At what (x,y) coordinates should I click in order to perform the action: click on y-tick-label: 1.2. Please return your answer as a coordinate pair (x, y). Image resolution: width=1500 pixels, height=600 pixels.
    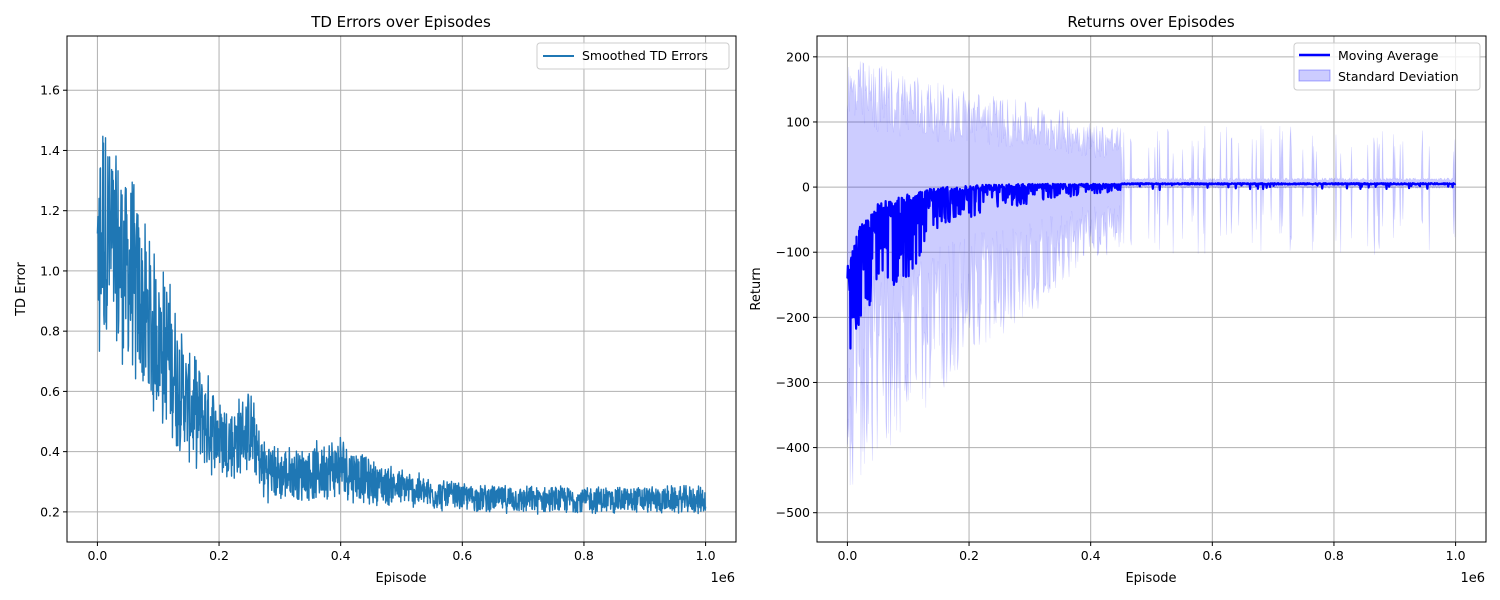
    Looking at the image, I should click on (50, 210).